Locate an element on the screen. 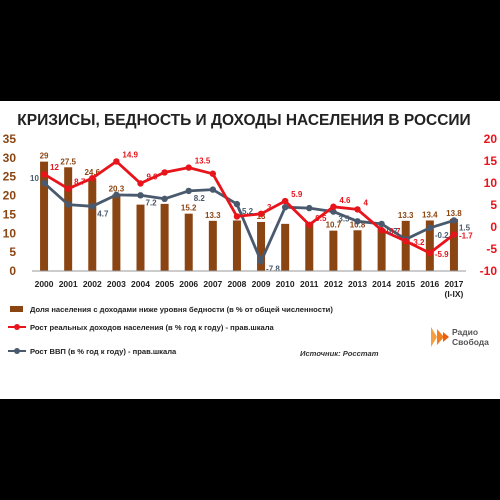 This screenshot has width=500, height=500. x-tick-label: 2012 is located at coordinates (333, 284).